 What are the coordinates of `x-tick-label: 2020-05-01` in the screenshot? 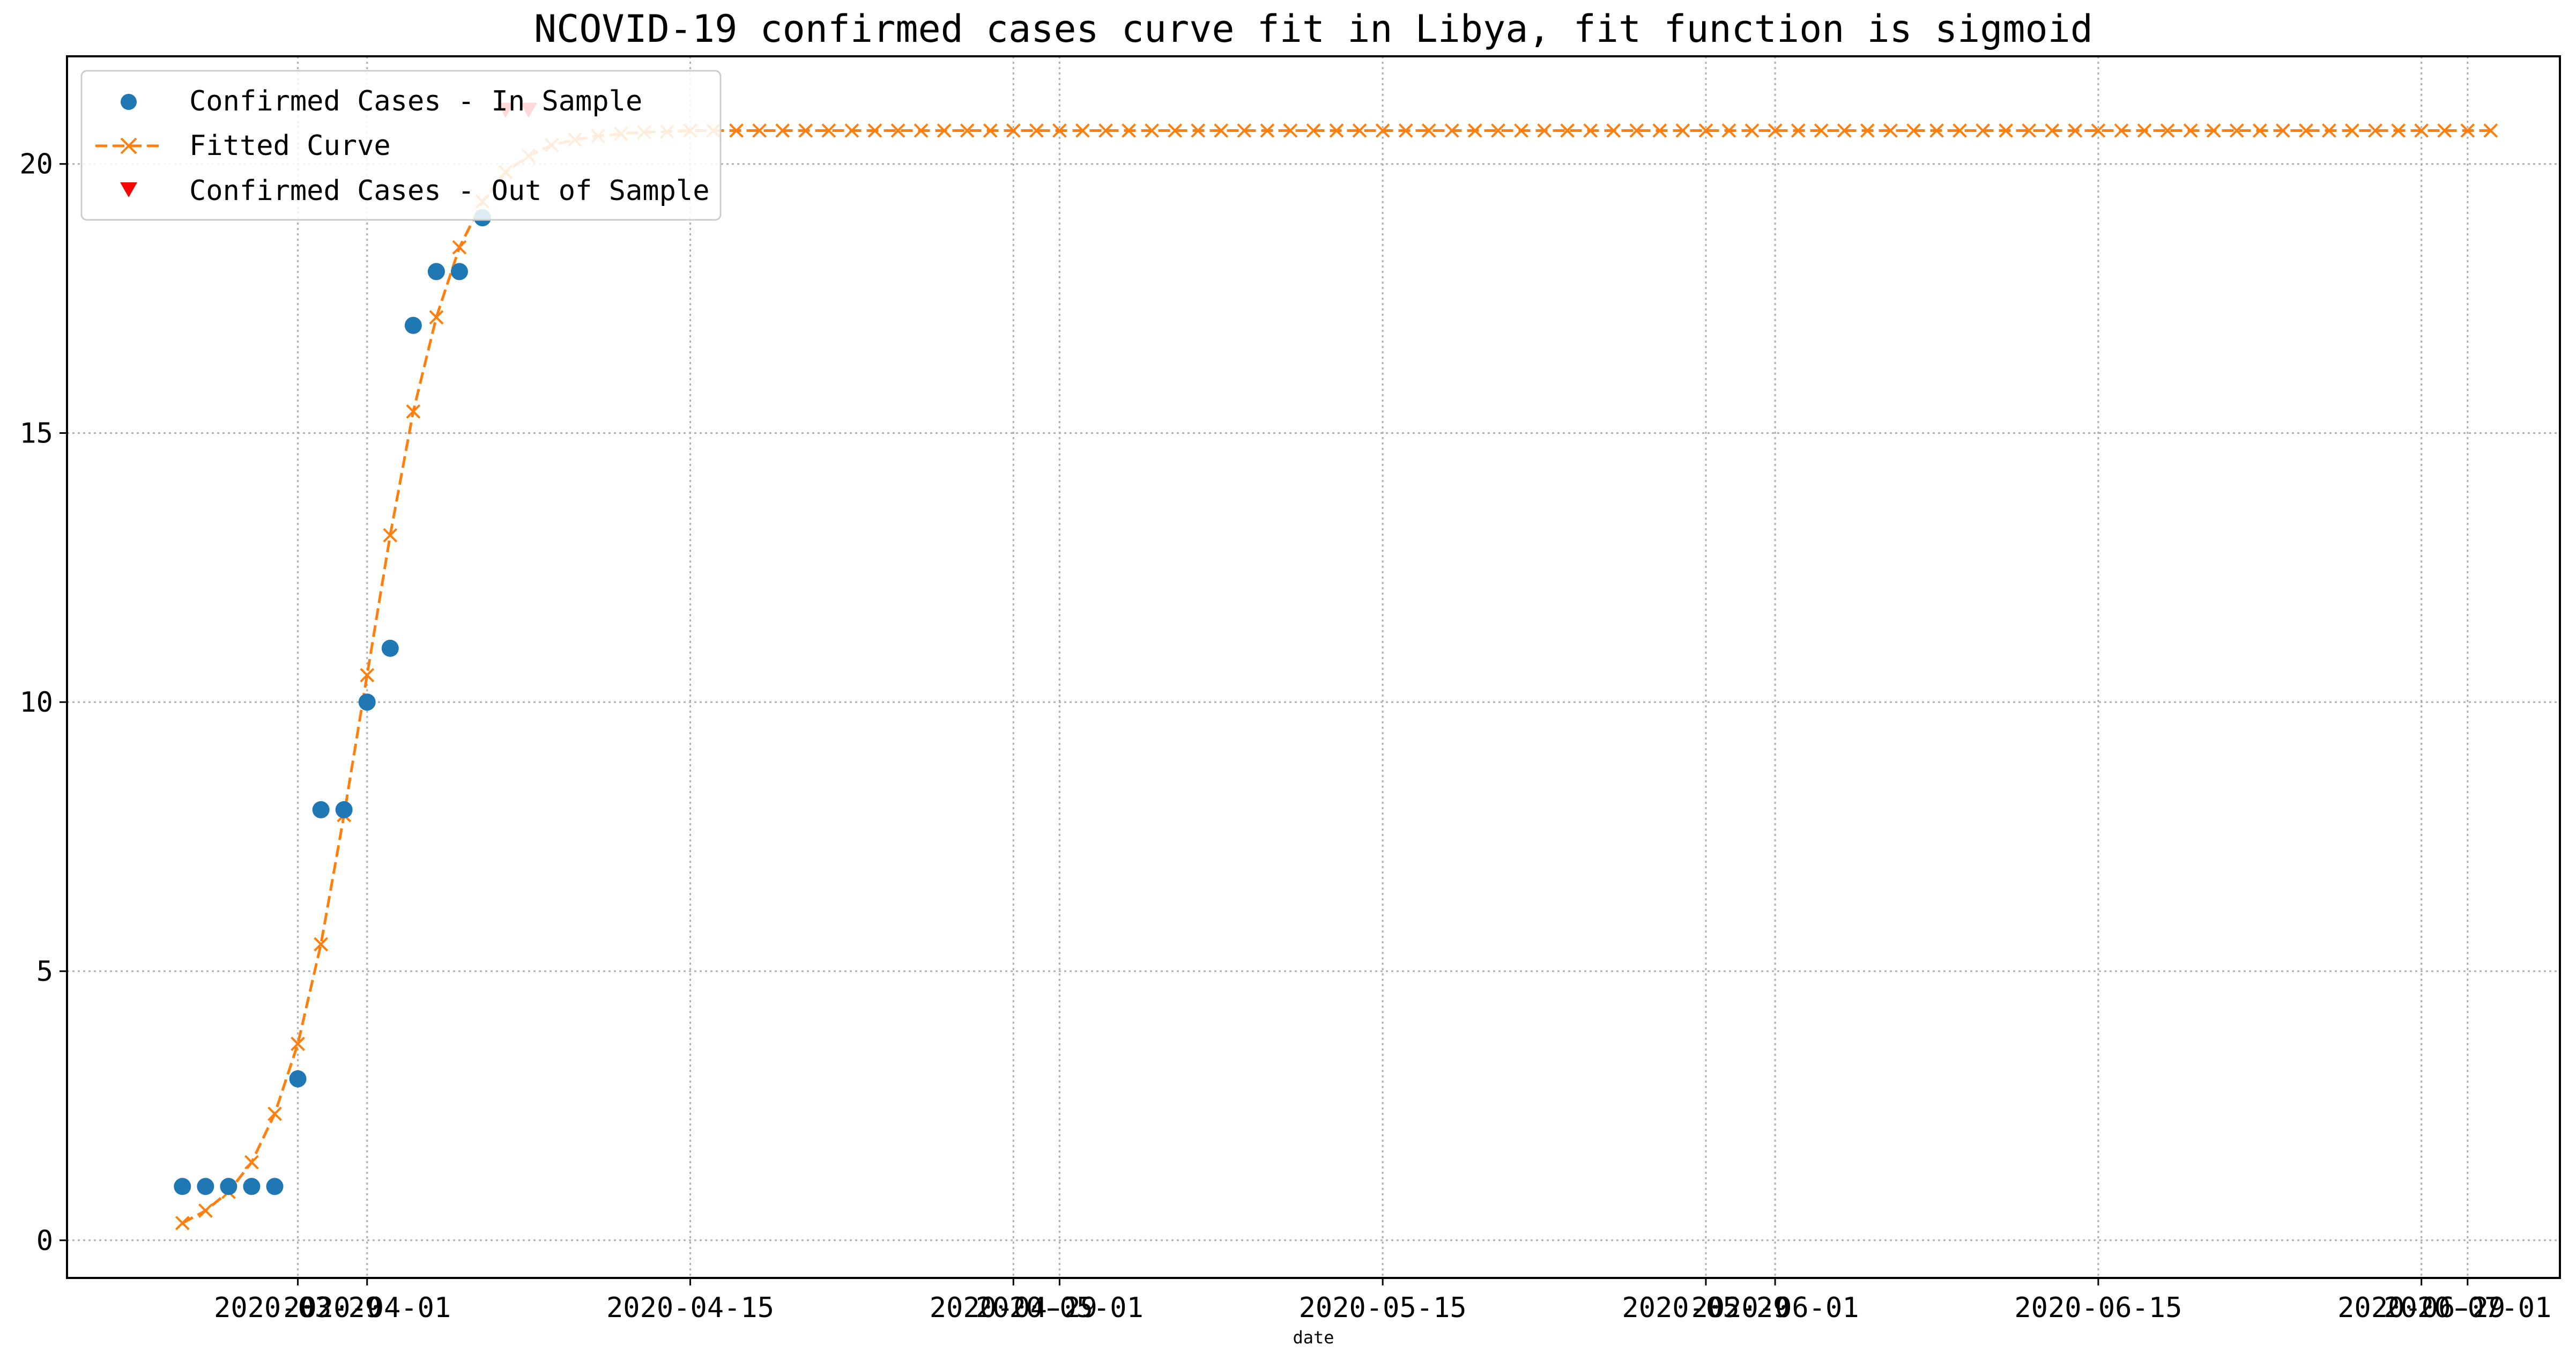 It's located at (1060, 1308).